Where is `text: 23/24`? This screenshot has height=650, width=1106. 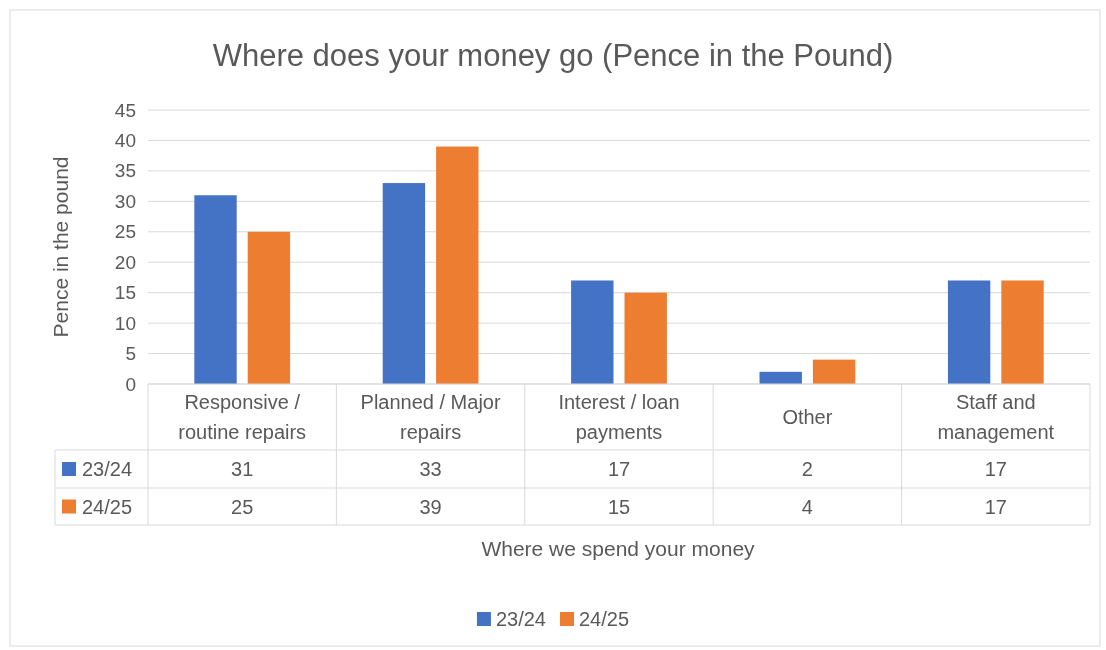 text: 23/24 is located at coordinates (520, 619).